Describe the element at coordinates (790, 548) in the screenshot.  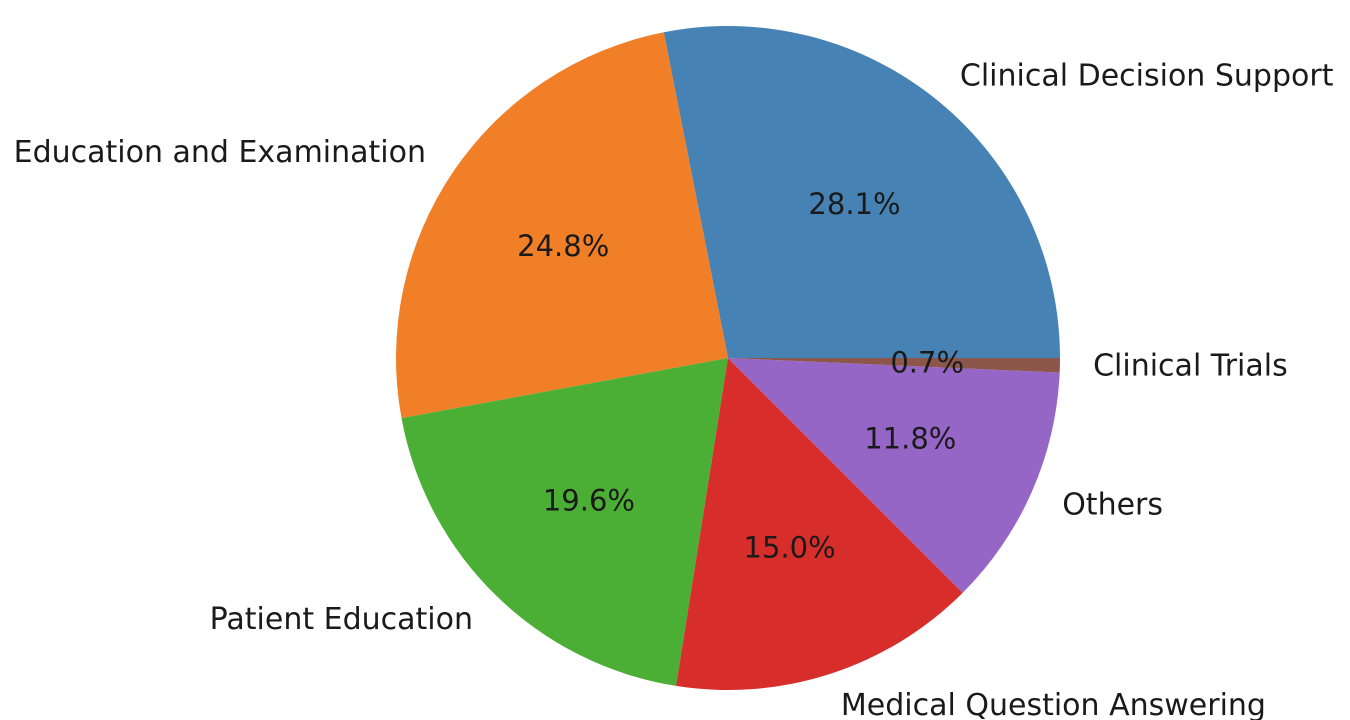
I see `slice-percent-label: 15.0%` at that location.